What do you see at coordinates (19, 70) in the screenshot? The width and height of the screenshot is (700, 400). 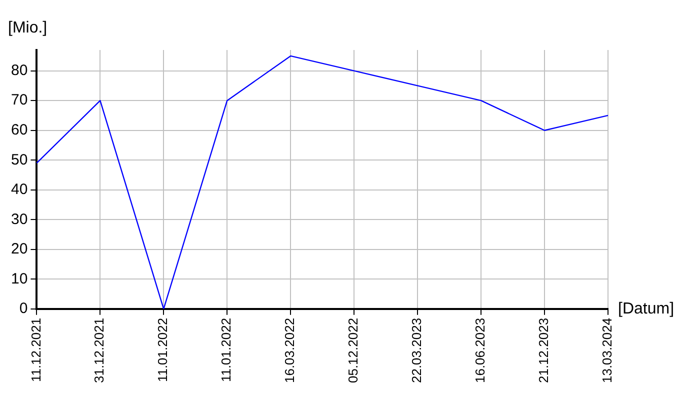 I see `y-tick-label: 80` at bounding box center [19, 70].